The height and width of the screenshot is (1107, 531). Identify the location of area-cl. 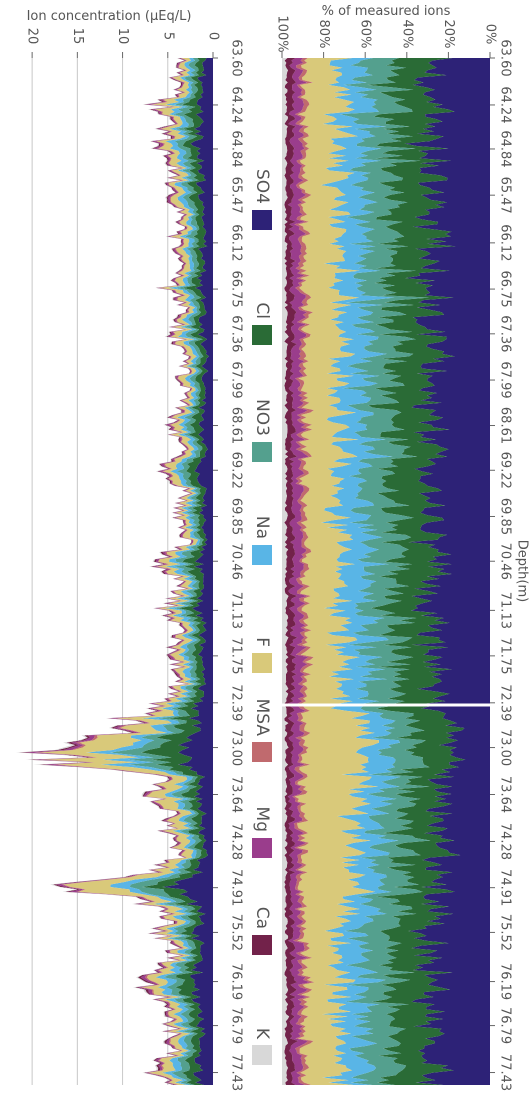
(175, 571).